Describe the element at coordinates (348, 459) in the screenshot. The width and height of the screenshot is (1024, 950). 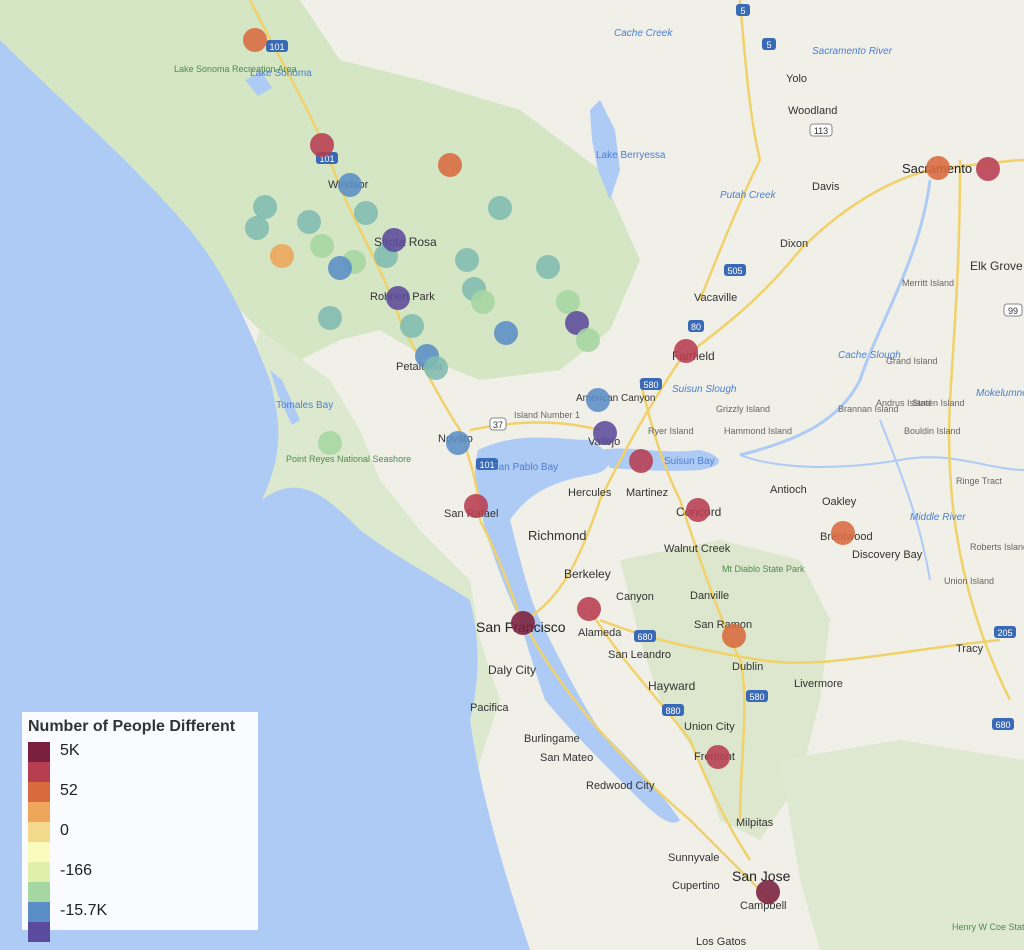
I see `park-label: Point Reyes National Seashore` at that location.